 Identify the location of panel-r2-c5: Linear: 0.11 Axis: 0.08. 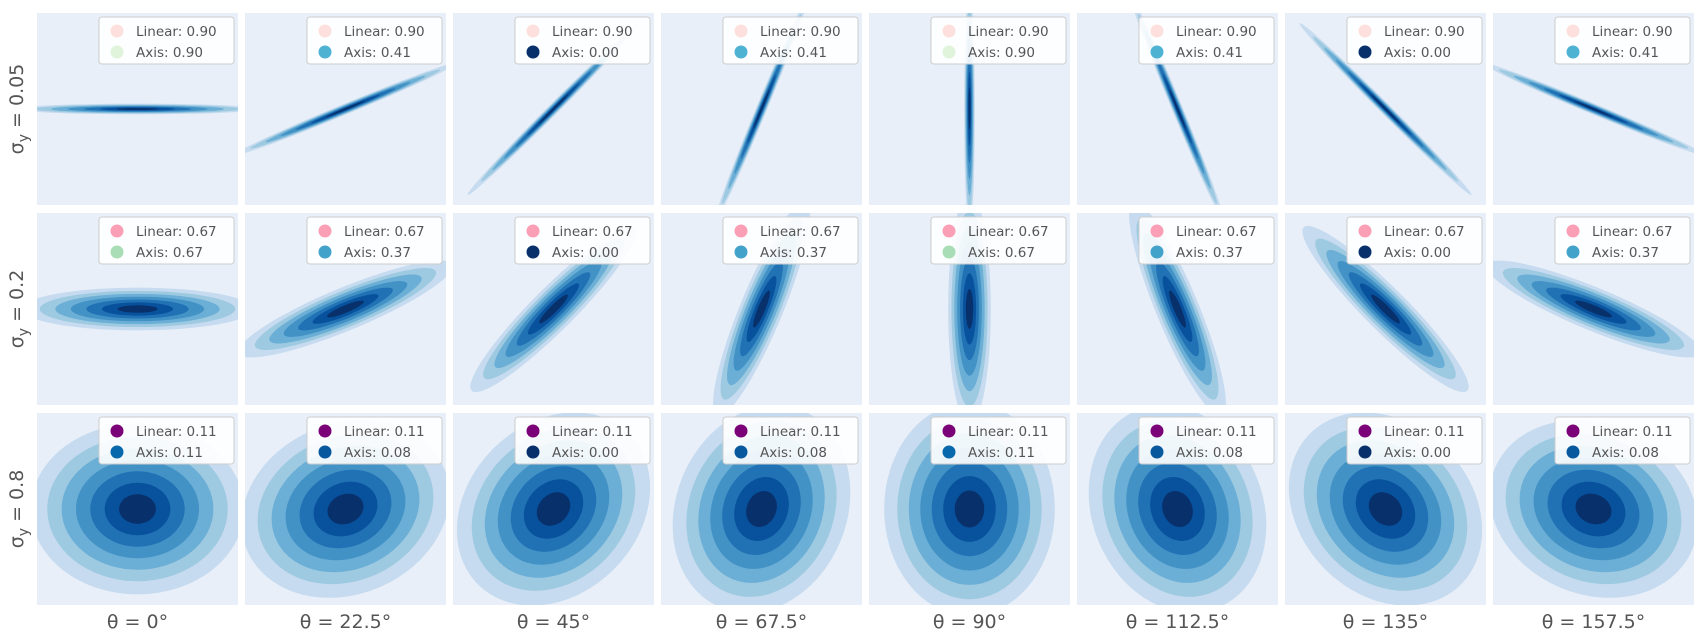
(1177, 509).